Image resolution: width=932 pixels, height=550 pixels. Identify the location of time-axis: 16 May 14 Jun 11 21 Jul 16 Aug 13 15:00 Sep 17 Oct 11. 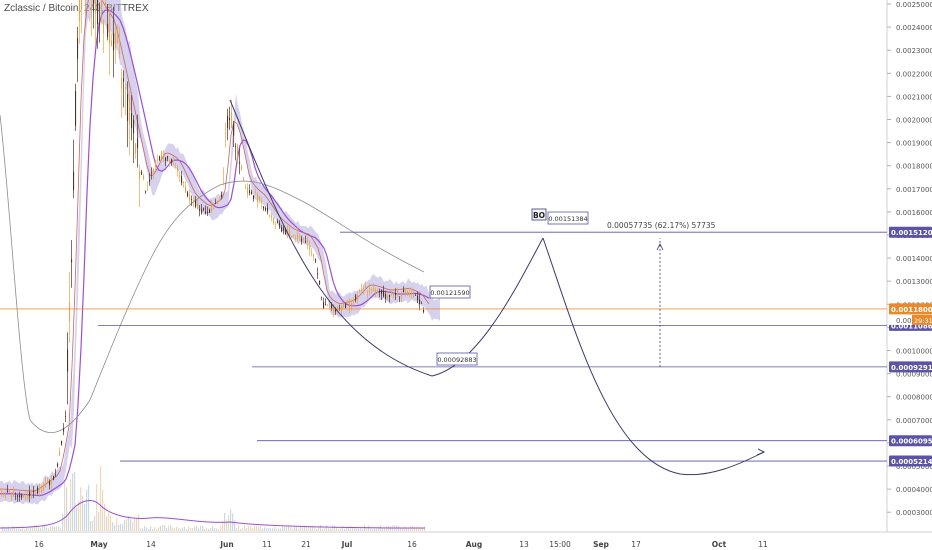
(401, 544).